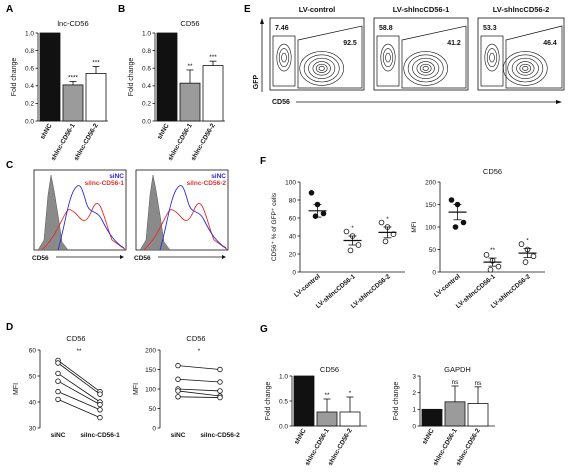 Image resolution: width=568 pixels, height=472 pixels. What do you see at coordinates (263, 161) in the screenshot?
I see `panel-label-f: F` at bounding box center [263, 161].